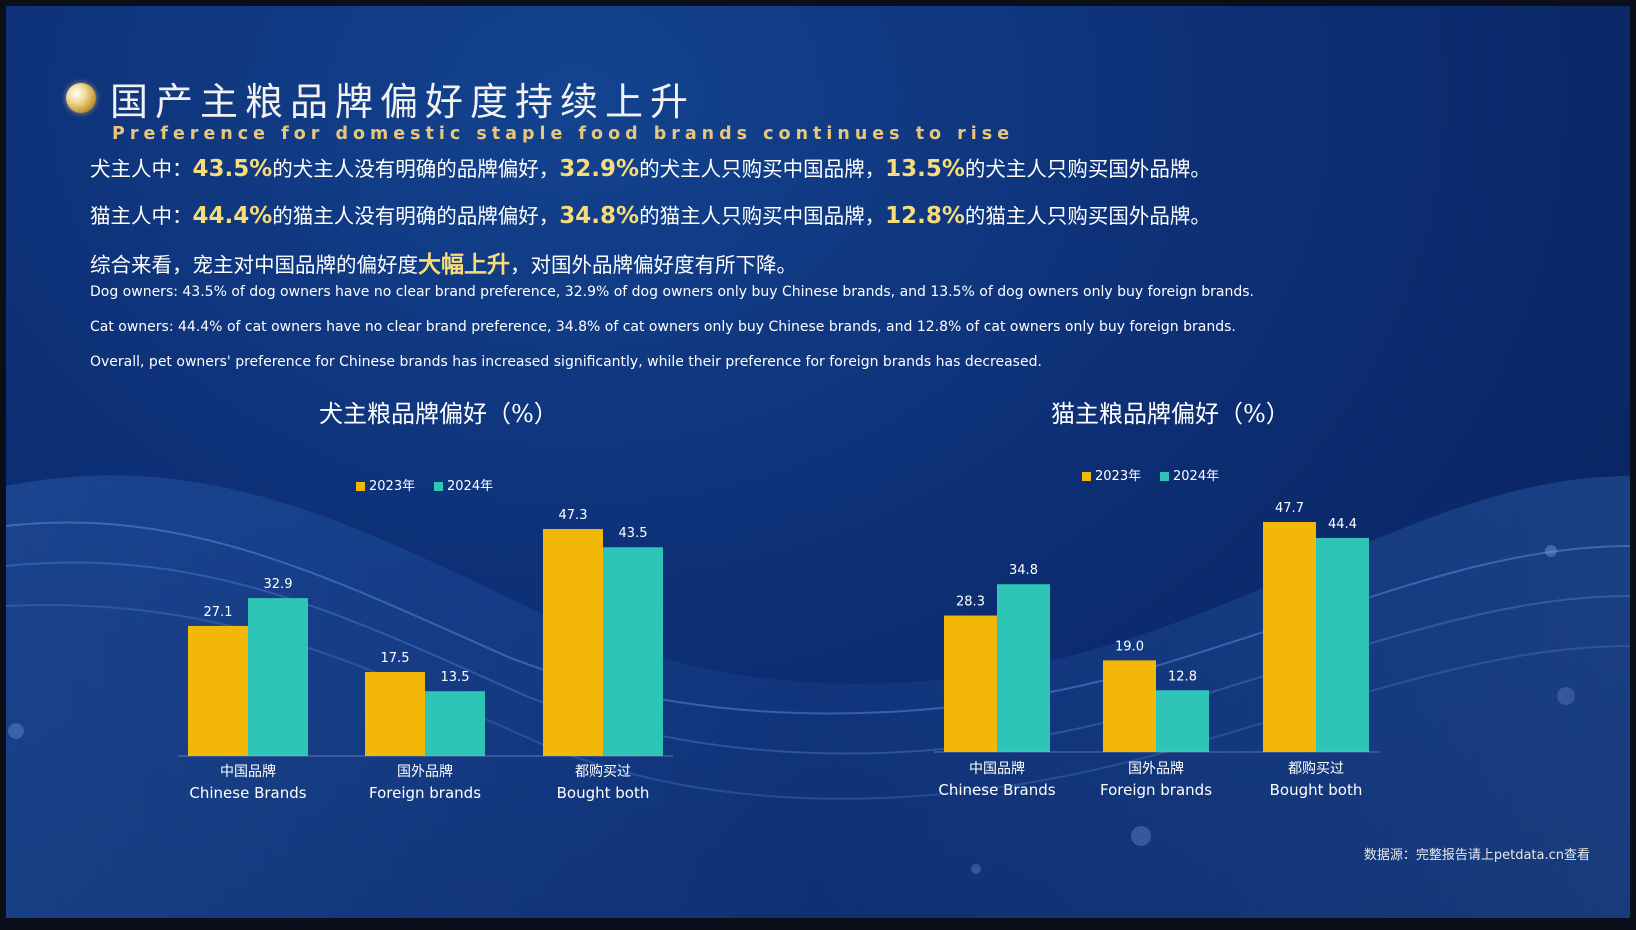 The height and width of the screenshot is (930, 1636). Describe the element at coordinates (633, 533) in the screenshot. I see `dog-value-label-2-1: 43.5` at that location.